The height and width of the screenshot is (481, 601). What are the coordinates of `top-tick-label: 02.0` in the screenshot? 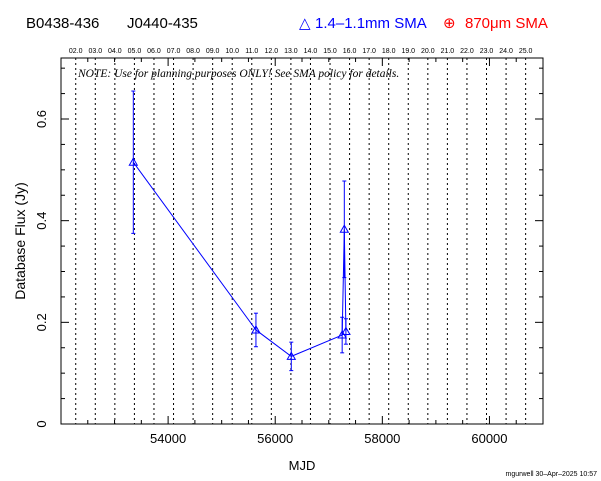 It's located at (76, 51).